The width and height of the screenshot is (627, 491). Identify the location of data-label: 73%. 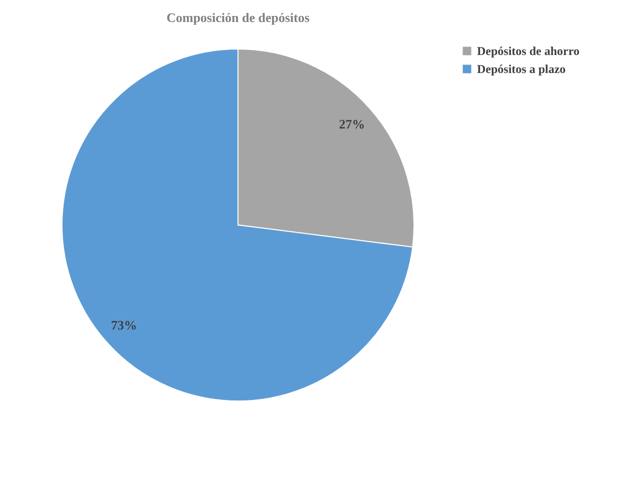
(123, 325).